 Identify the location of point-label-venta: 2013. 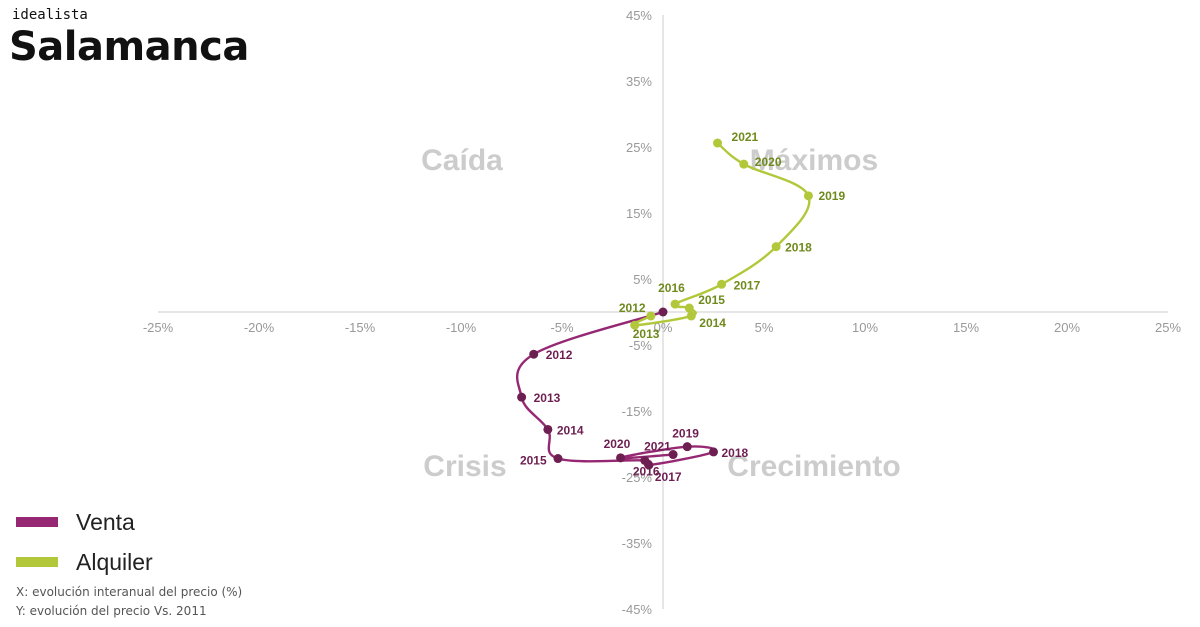
(547, 398).